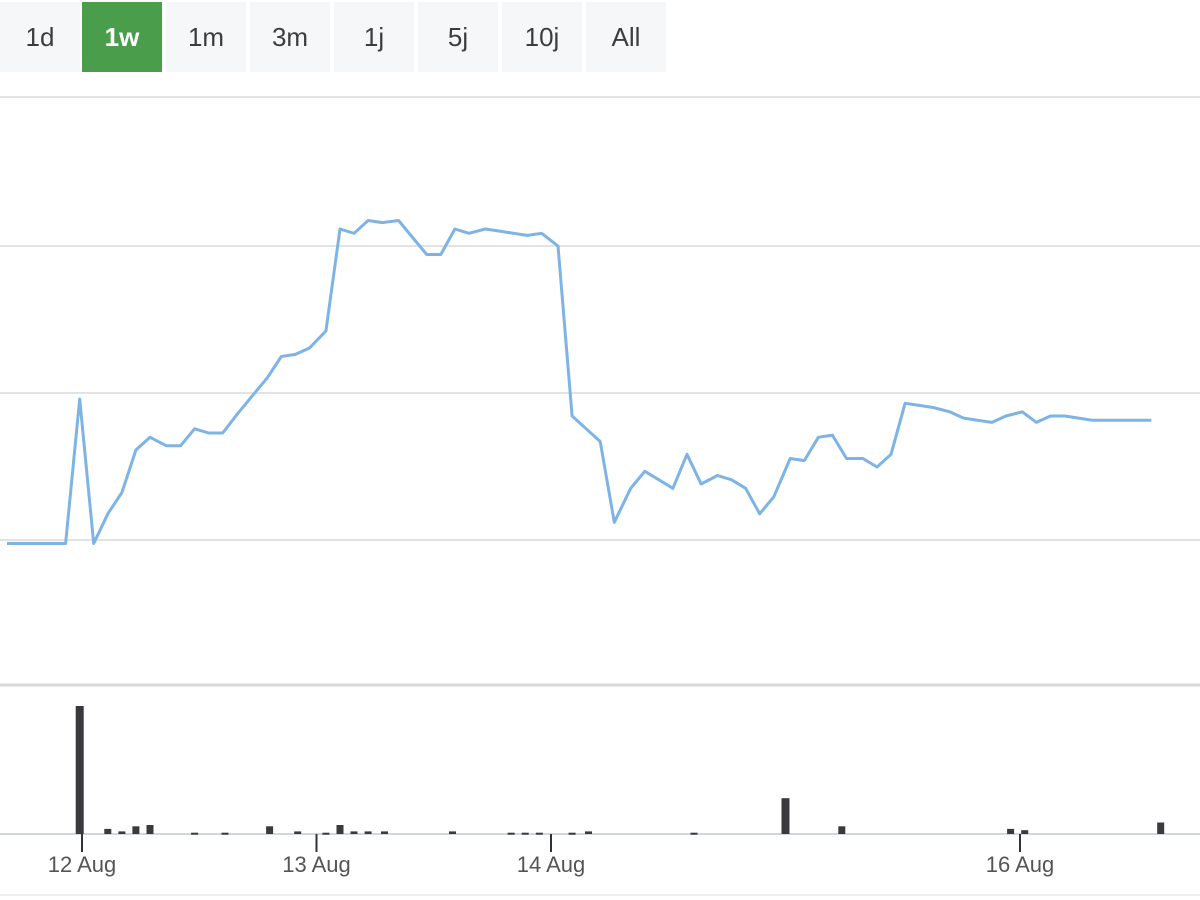 The width and height of the screenshot is (1200, 900). Describe the element at coordinates (290, 37) in the screenshot. I see `range-button-3m: 3m` at that location.